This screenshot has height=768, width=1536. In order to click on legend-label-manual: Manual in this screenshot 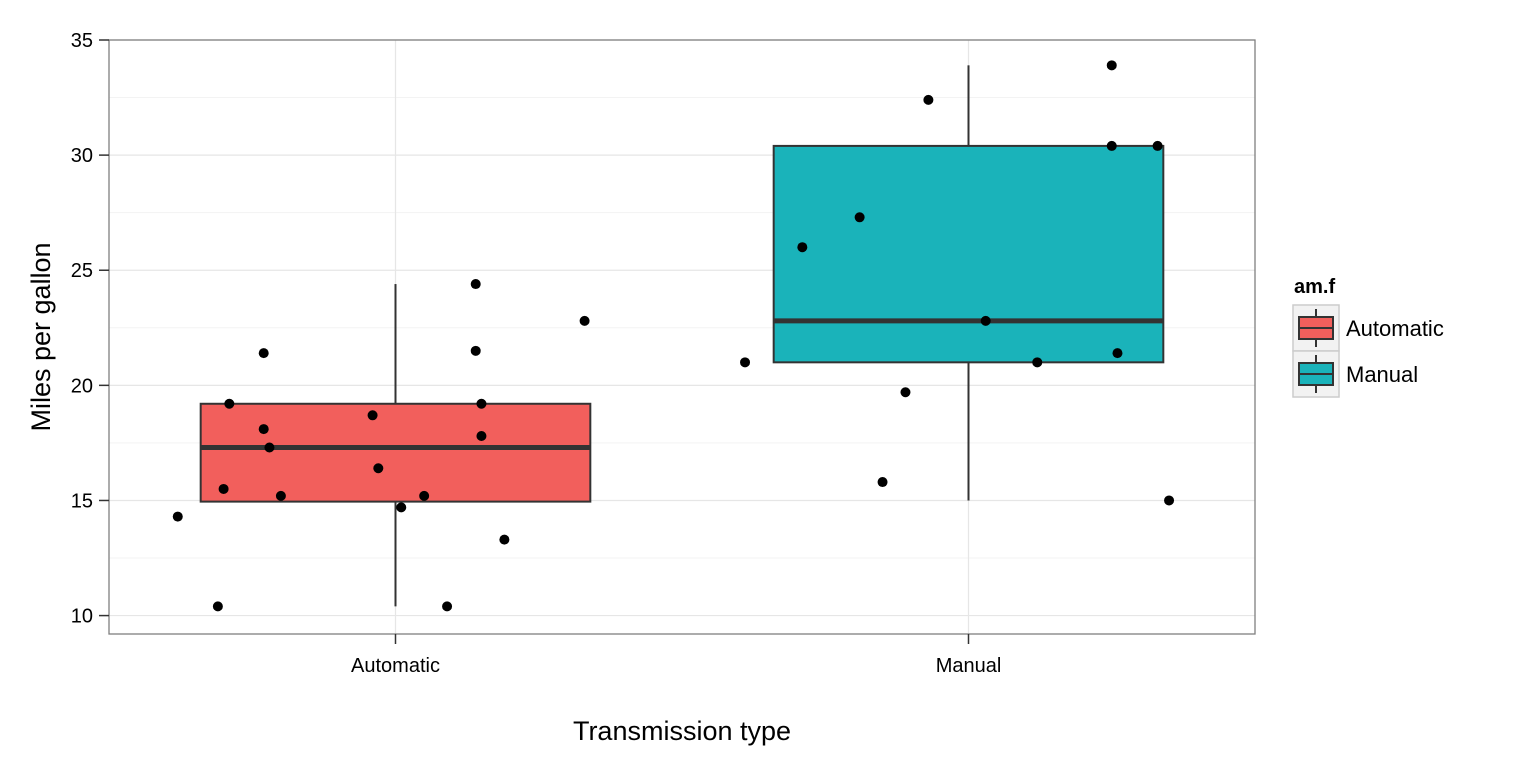, I will do `click(1382, 374)`.